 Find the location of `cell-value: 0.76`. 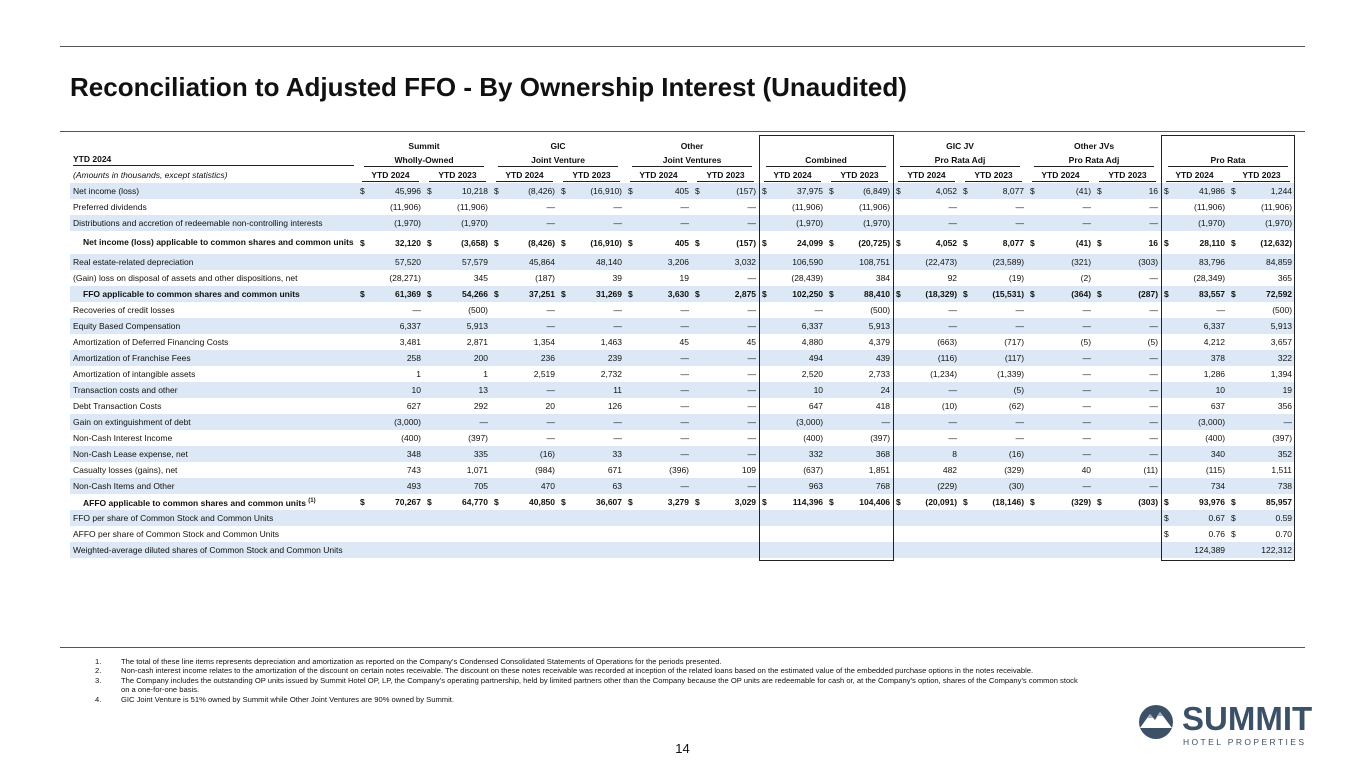

cell-value: 0.76 is located at coordinates (1217, 534).